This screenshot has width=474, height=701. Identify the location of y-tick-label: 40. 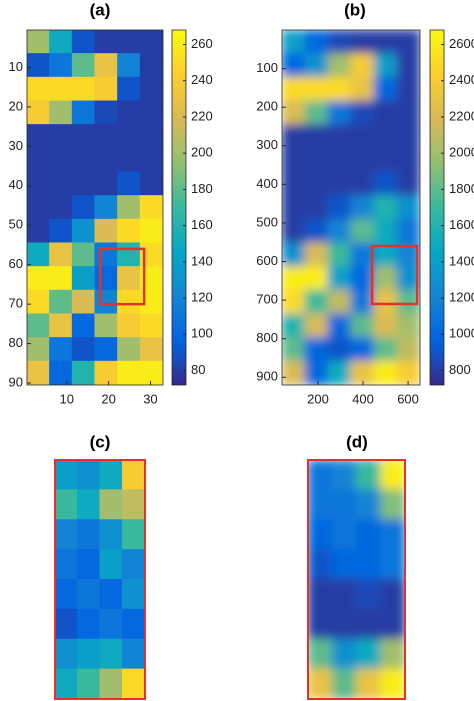
(16, 184).